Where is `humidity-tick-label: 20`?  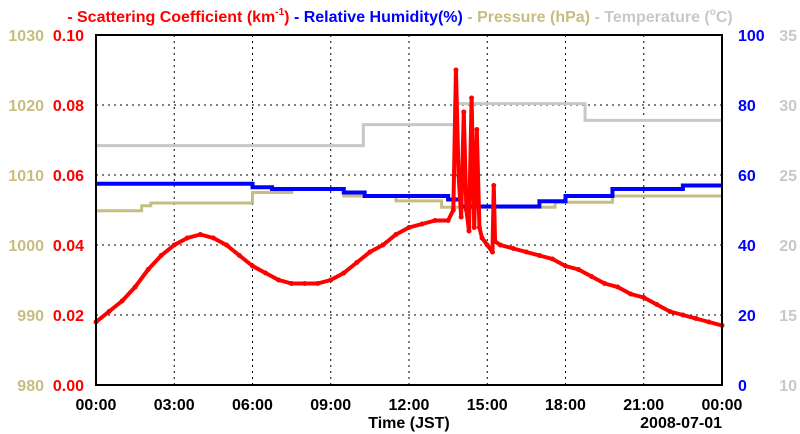 humidity-tick-label: 20 is located at coordinates (747, 316).